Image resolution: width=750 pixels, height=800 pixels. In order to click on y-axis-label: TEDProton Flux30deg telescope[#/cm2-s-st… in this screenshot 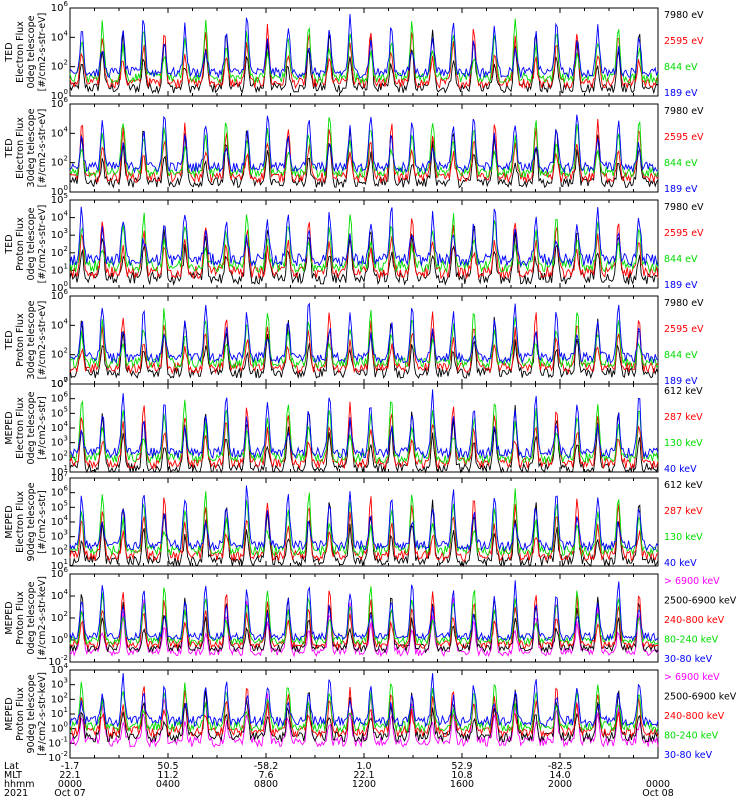, I will do `click(26, 339)`.